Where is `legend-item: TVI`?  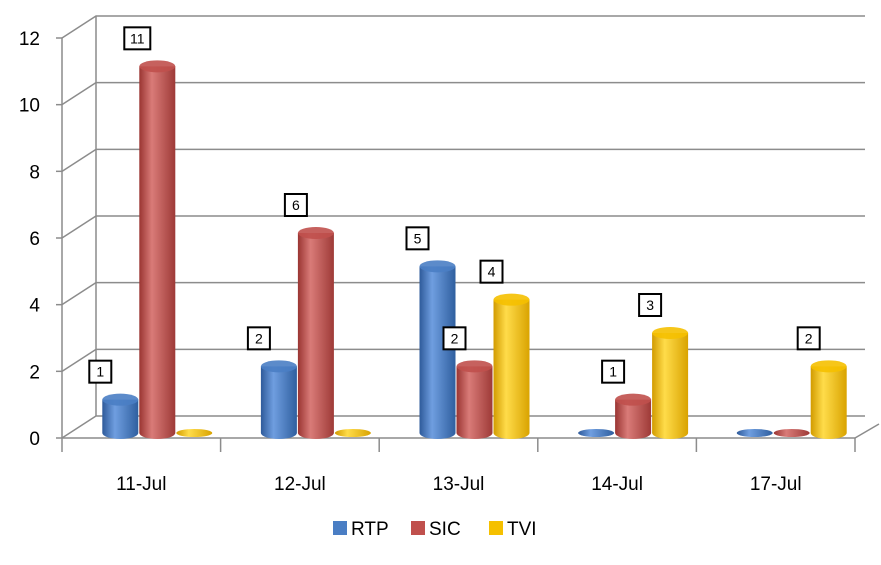
legend-item: TVI is located at coordinates (513, 529).